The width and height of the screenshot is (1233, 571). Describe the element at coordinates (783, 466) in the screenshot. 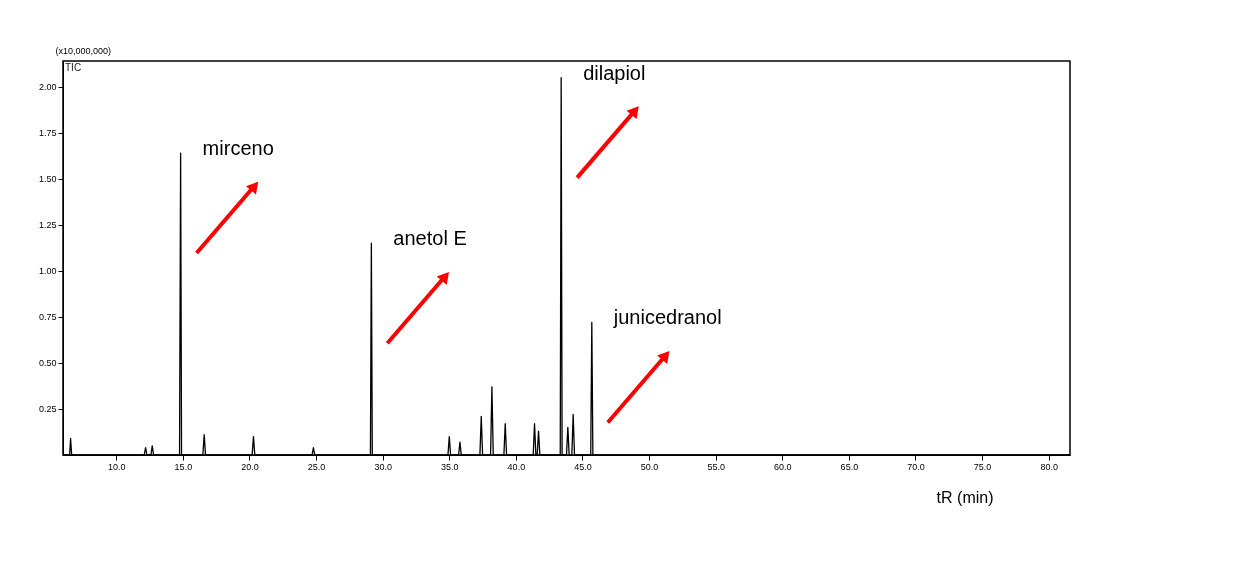

I see `x-tick-label: 60.0` at that location.